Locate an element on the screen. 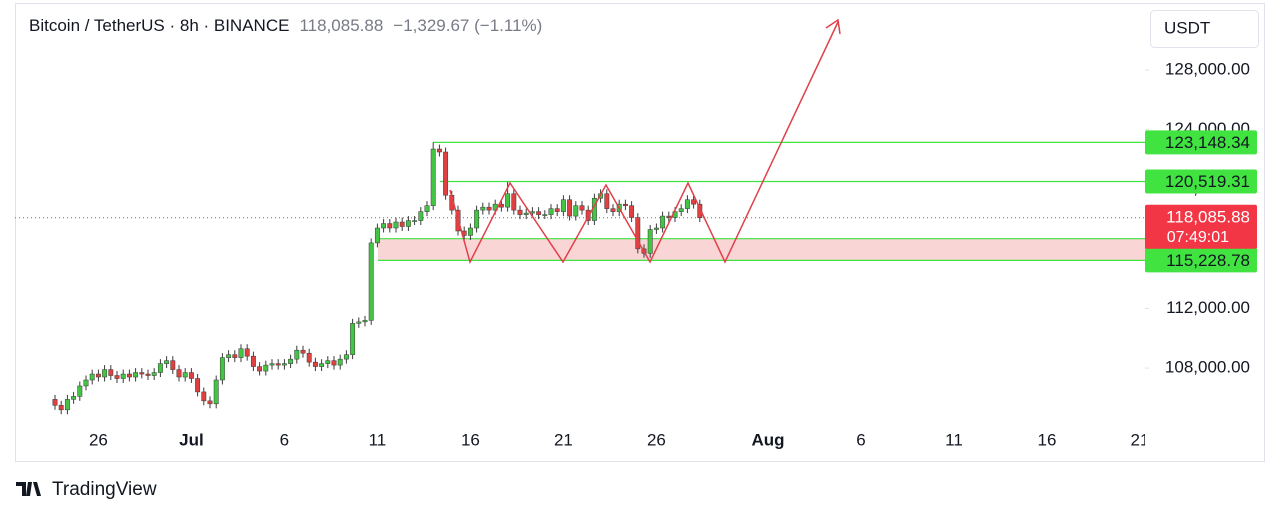  x-tick-label: Aug is located at coordinates (767, 439).